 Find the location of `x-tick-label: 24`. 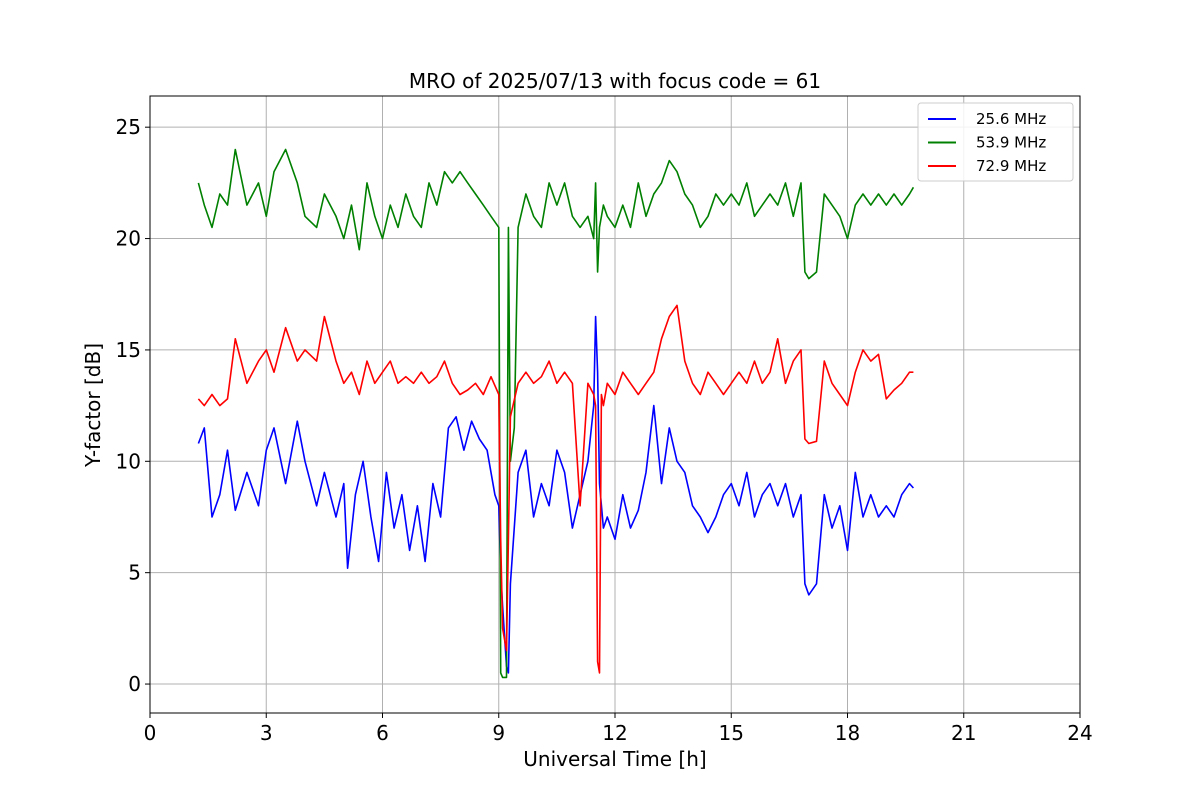

x-tick-label: 24 is located at coordinates (1079, 733).